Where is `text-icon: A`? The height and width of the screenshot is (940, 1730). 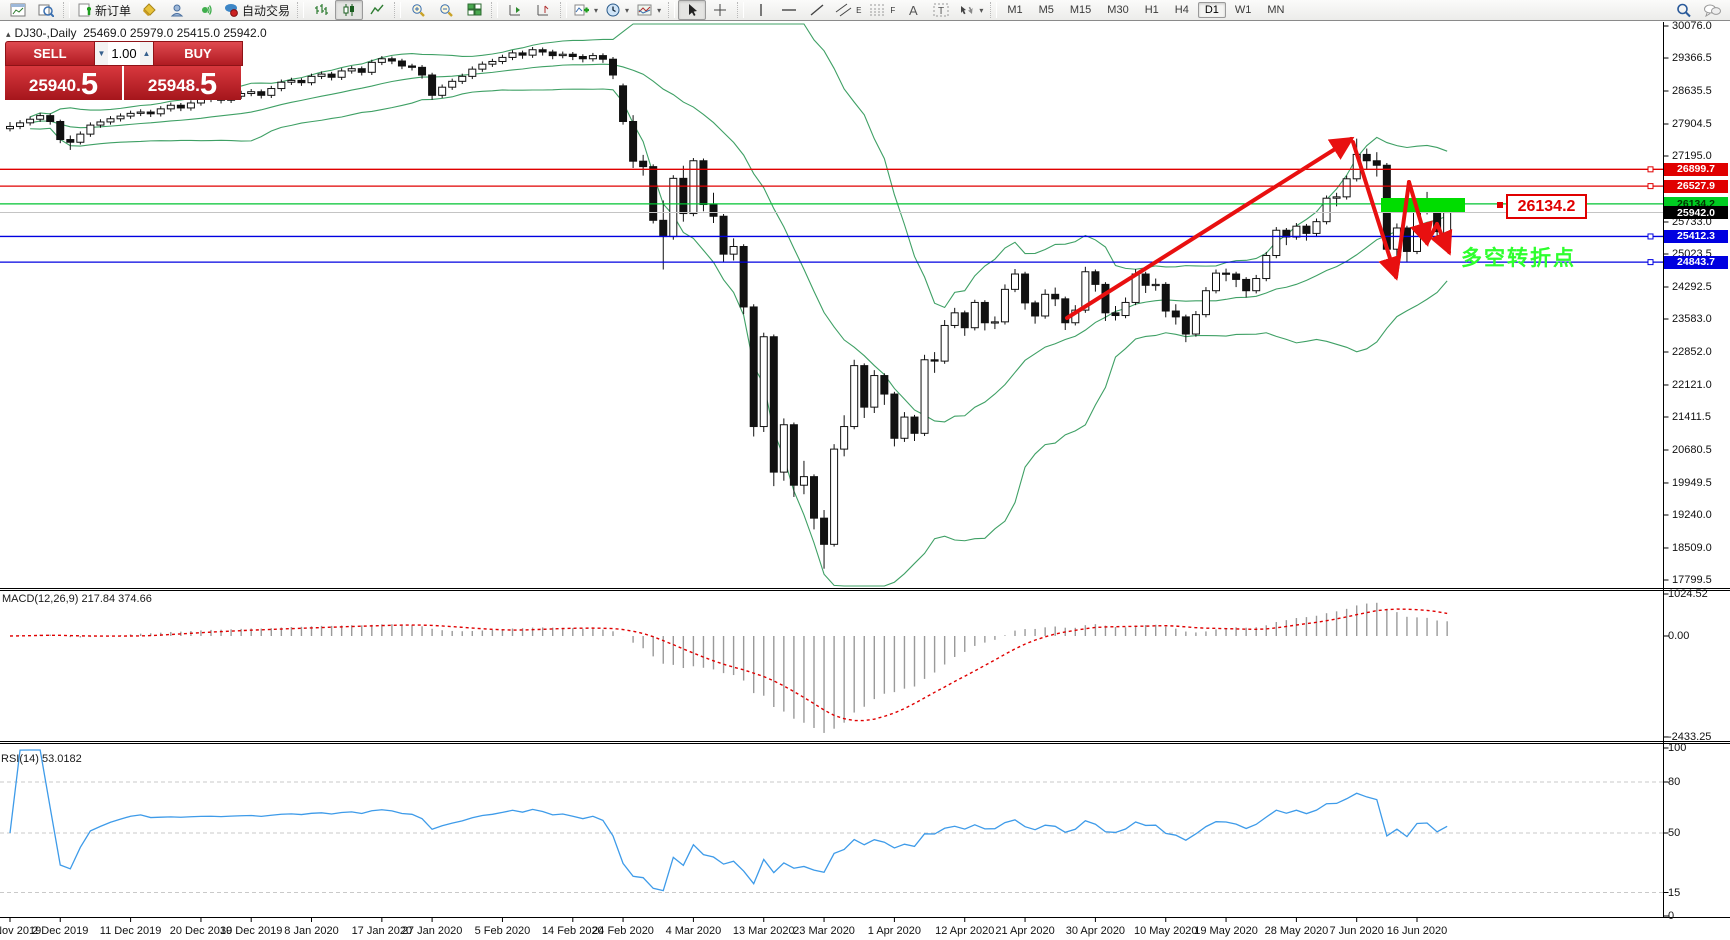
text-icon: A is located at coordinates (913, 10).